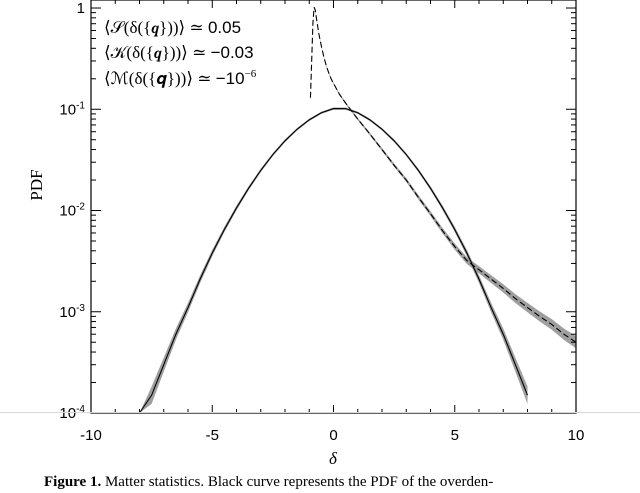 Image resolution: width=640 pixels, height=493 pixels. I want to click on annotation-exponent: −6, so click(251, 74).